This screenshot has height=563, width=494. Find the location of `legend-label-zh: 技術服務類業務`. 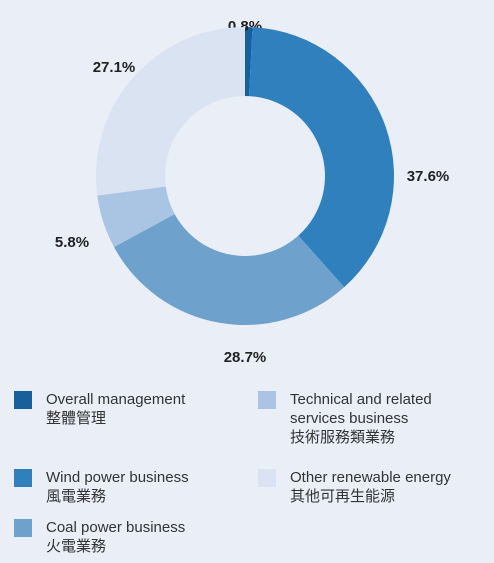

legend-label-zh: 技術服務類業務 is located at coordinates (343, 437).